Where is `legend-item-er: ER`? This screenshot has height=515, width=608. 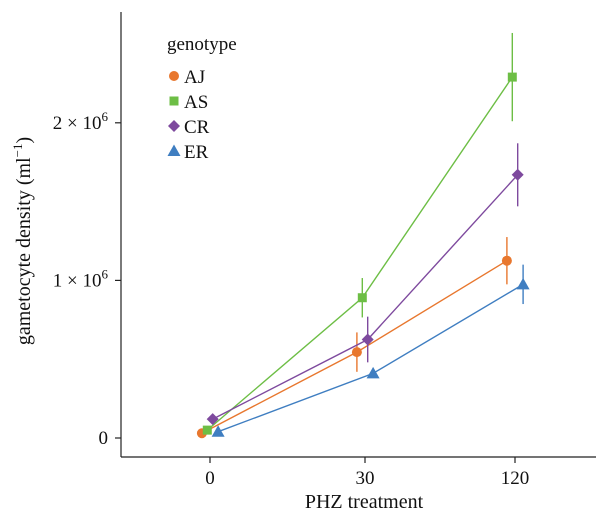
legend-item-er: ER is located at coordinates (188, 152).